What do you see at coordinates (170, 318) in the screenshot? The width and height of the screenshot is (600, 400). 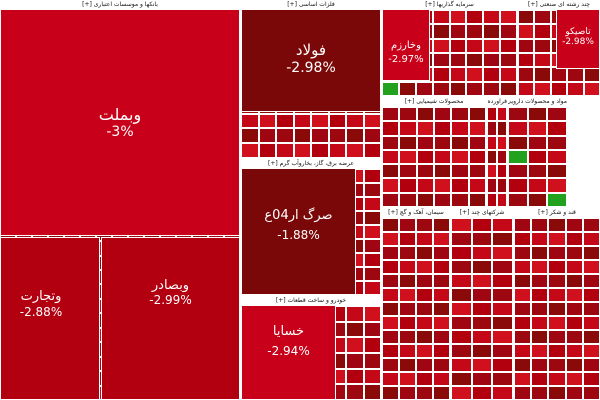 I see `tile-3: وبصادر -2.99%` at bounding box center [170, 318].